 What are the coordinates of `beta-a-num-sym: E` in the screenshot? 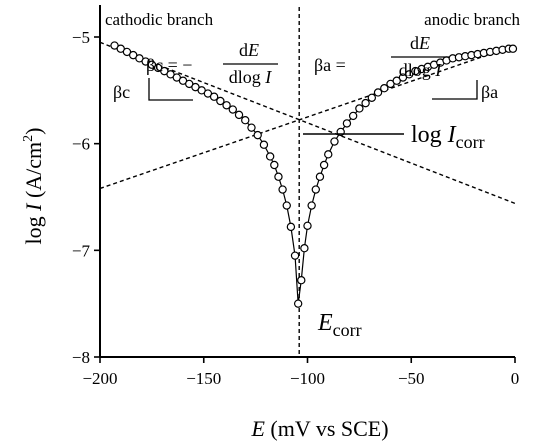 It's located at (424, 43).